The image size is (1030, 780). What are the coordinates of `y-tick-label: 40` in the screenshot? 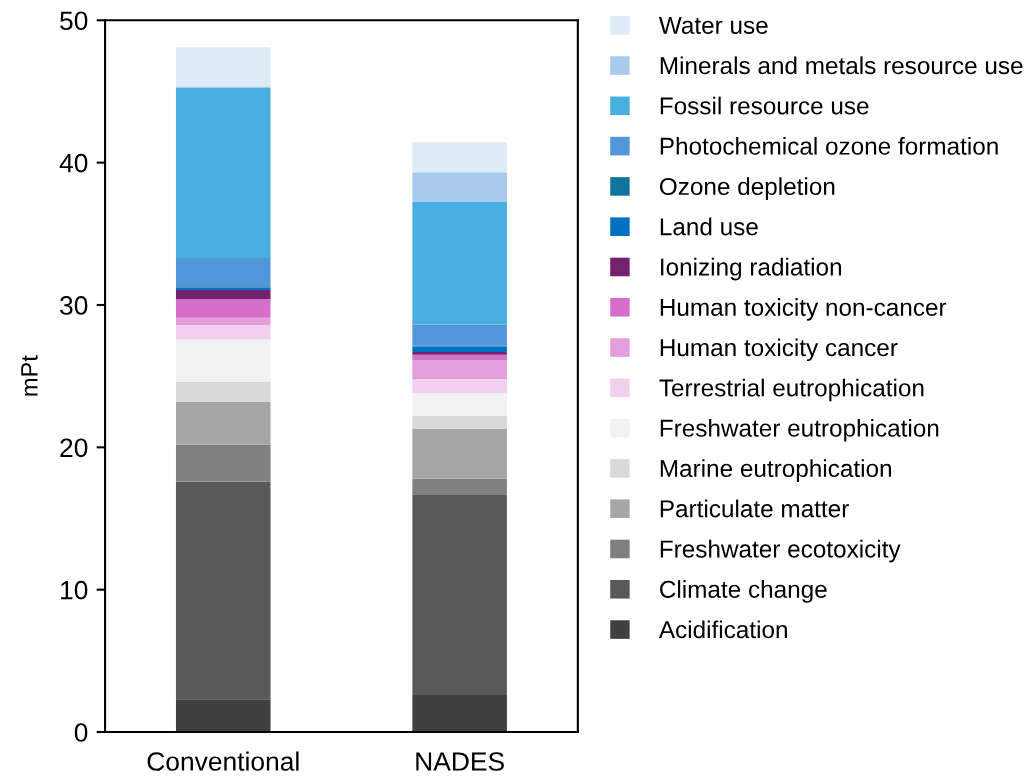 It's located at (73, 163).